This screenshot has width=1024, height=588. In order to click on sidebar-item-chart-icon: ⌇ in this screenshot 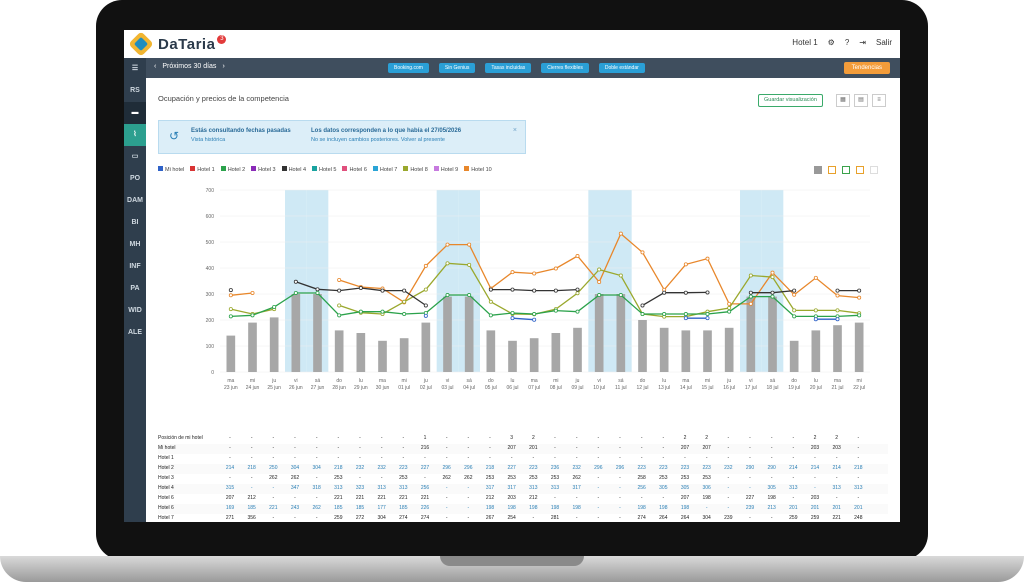, I will do `click(135, 135)`.